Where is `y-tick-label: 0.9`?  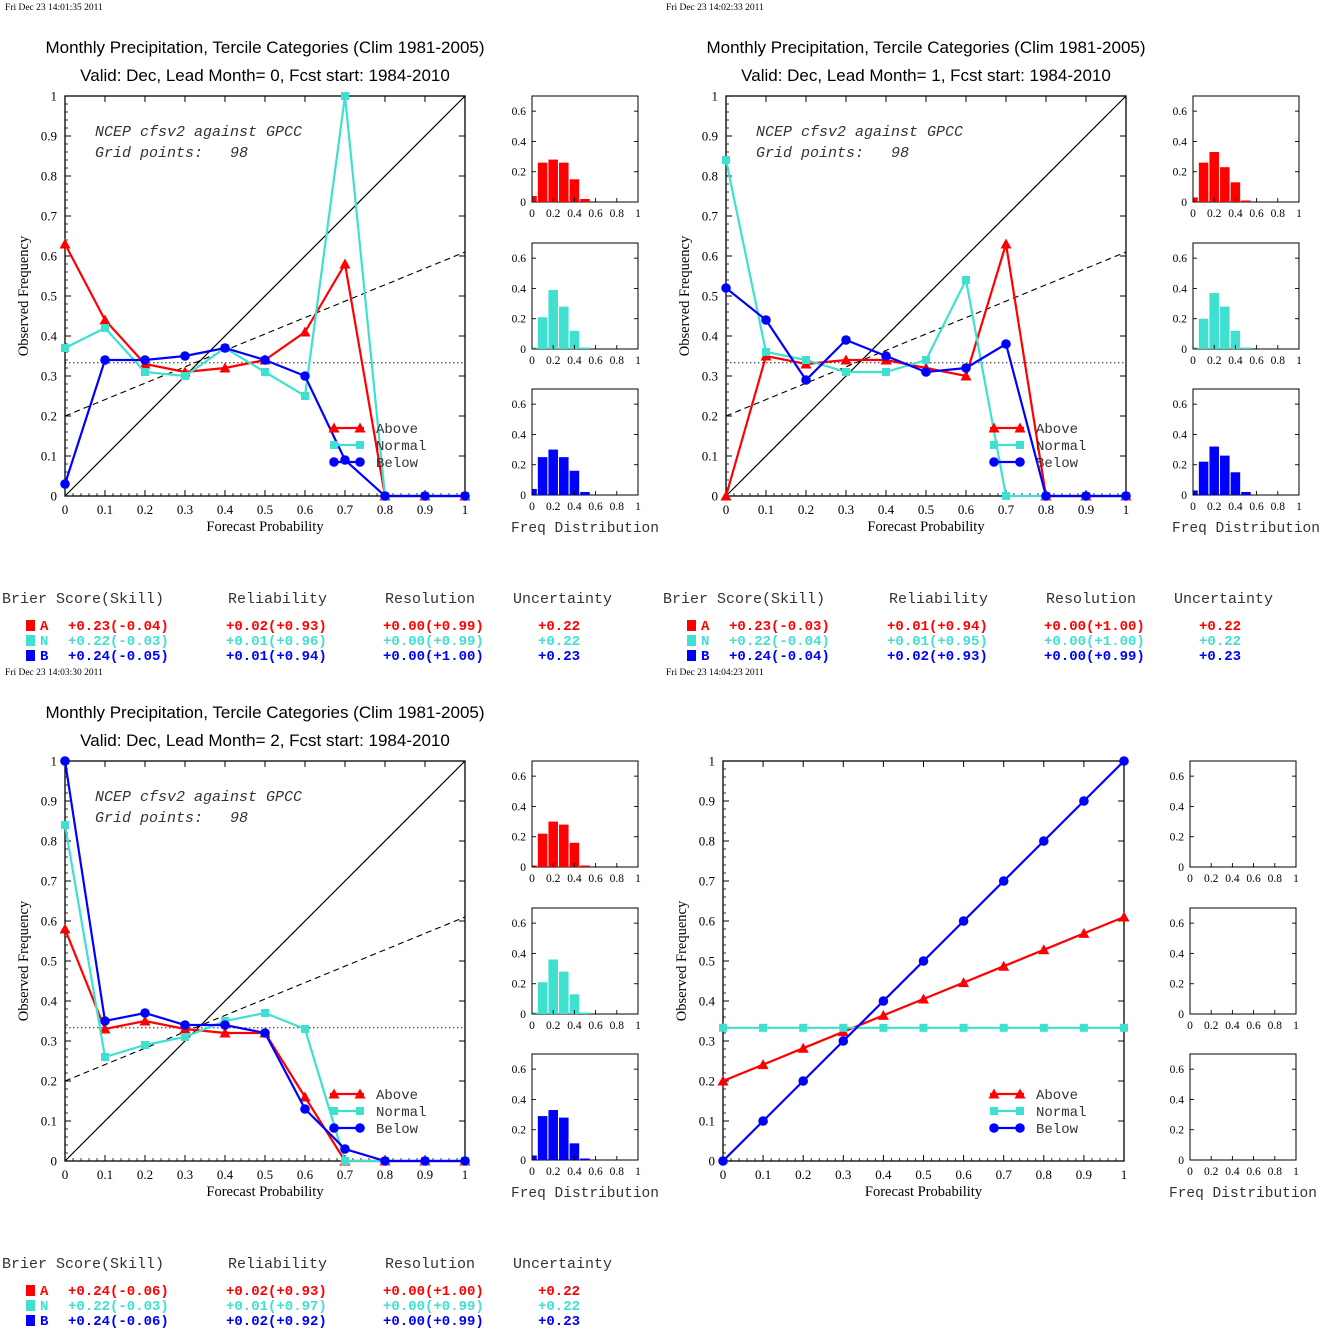 y-tick-label: 0.9 is located at coordinates (49, 136).